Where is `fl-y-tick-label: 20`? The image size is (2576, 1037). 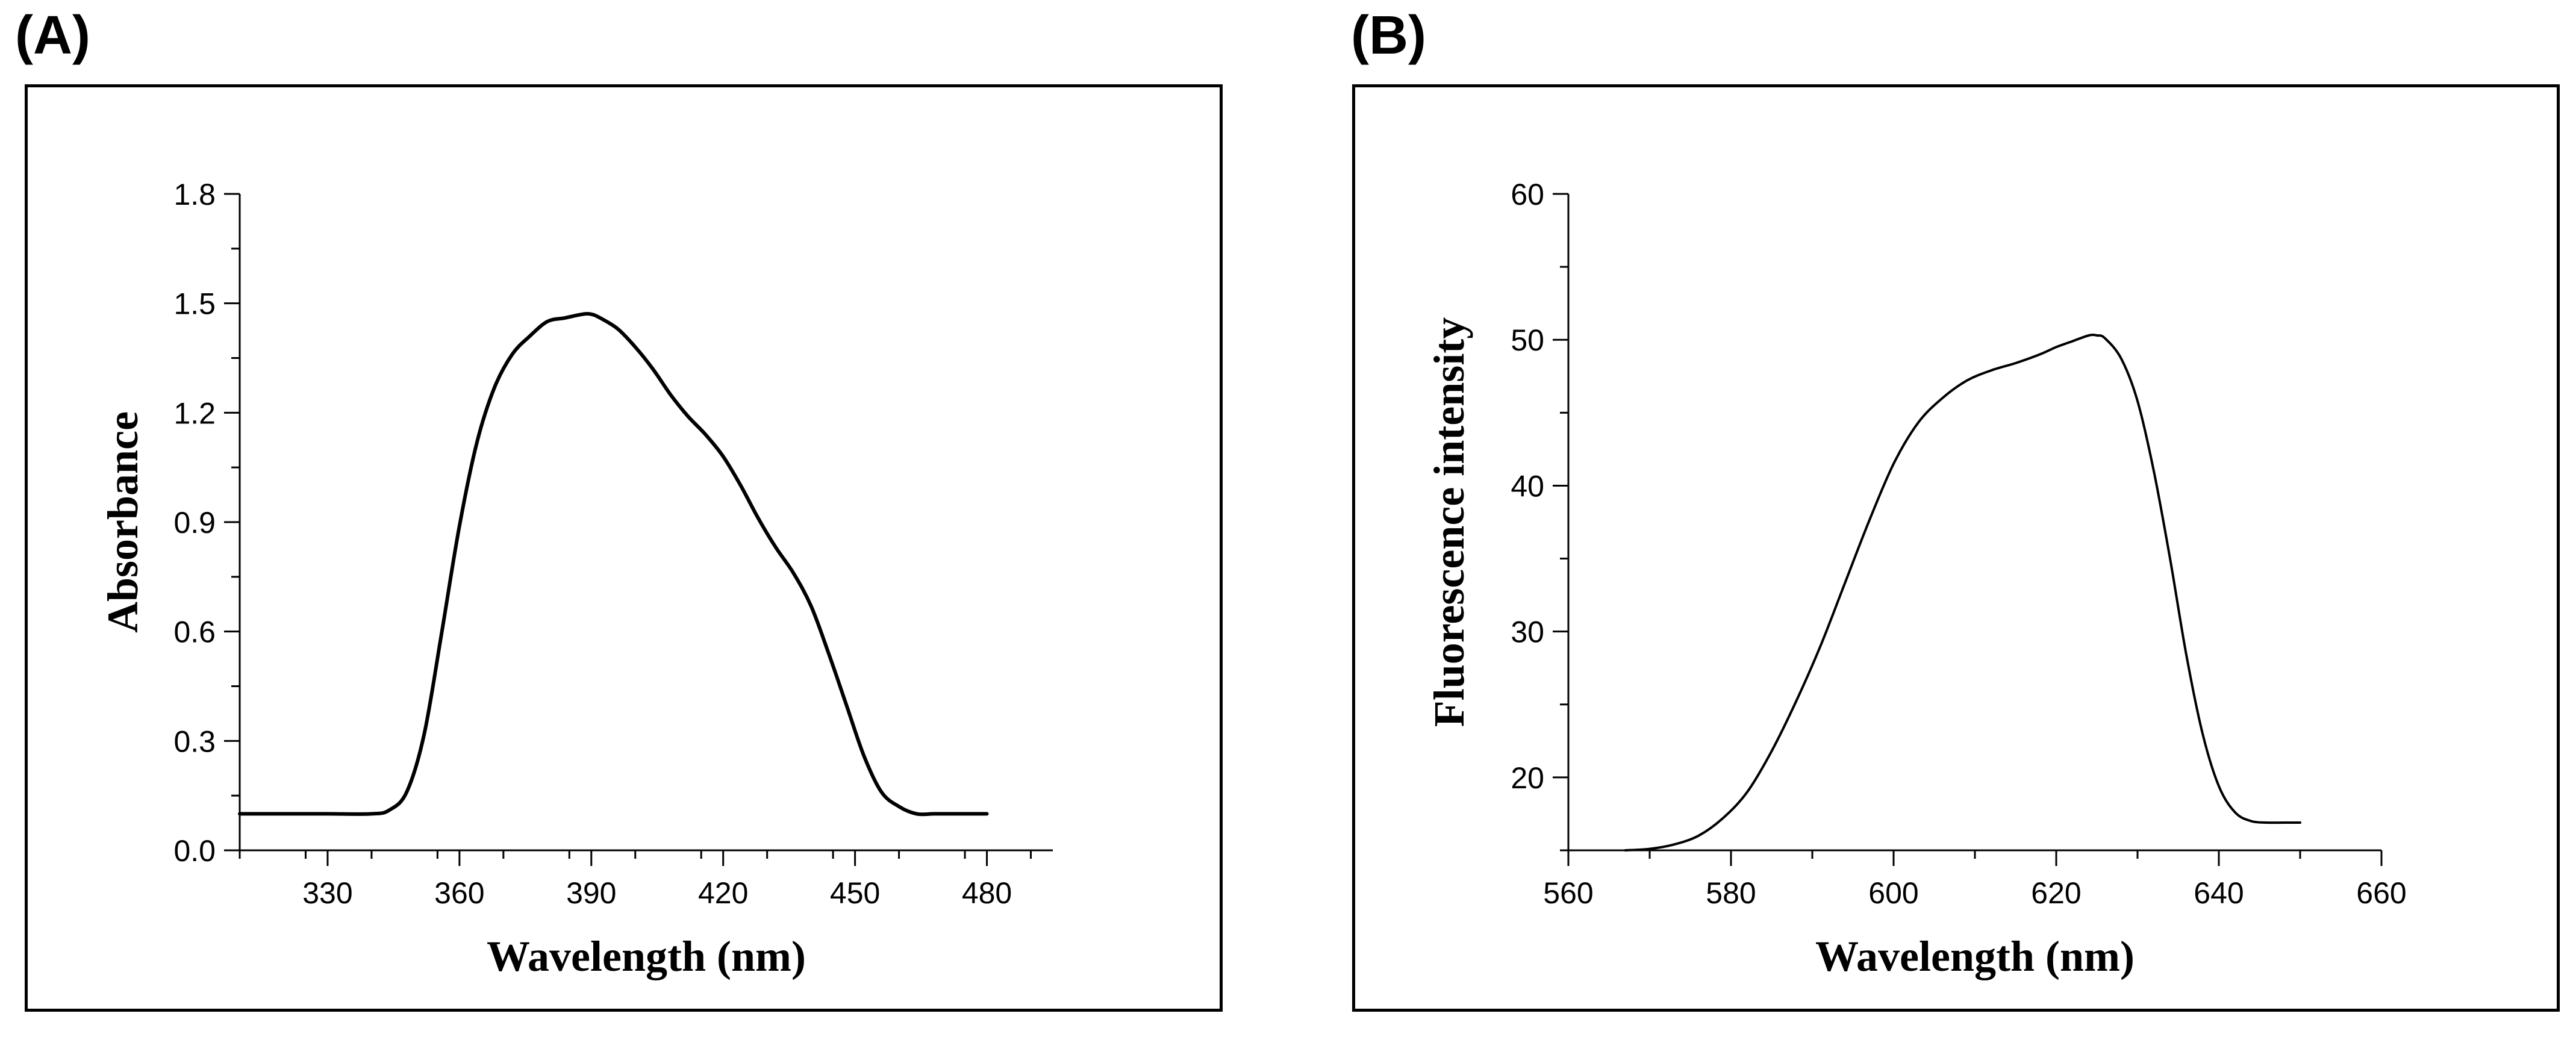 fl-y-tick-label: 20 is located at coordinates (1527, 778).